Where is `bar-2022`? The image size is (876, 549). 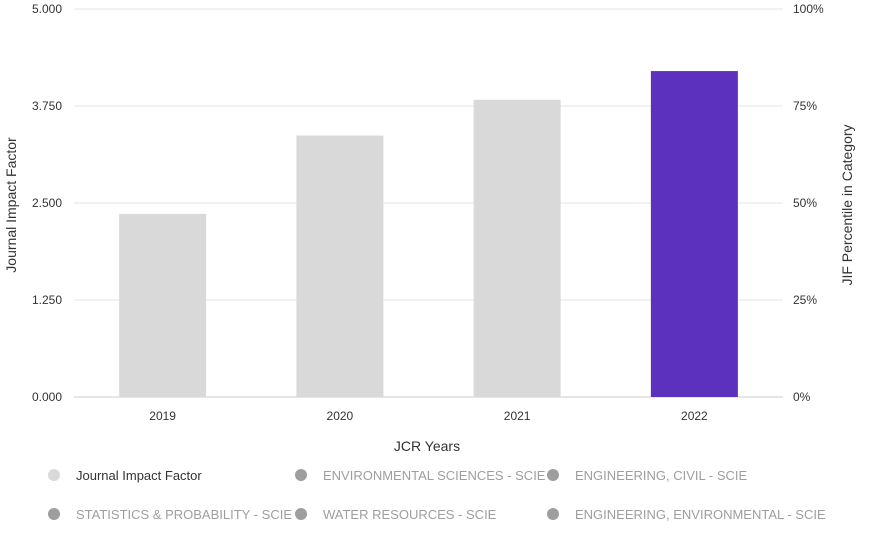 bar-2022 is located at coordinates (694, 234).